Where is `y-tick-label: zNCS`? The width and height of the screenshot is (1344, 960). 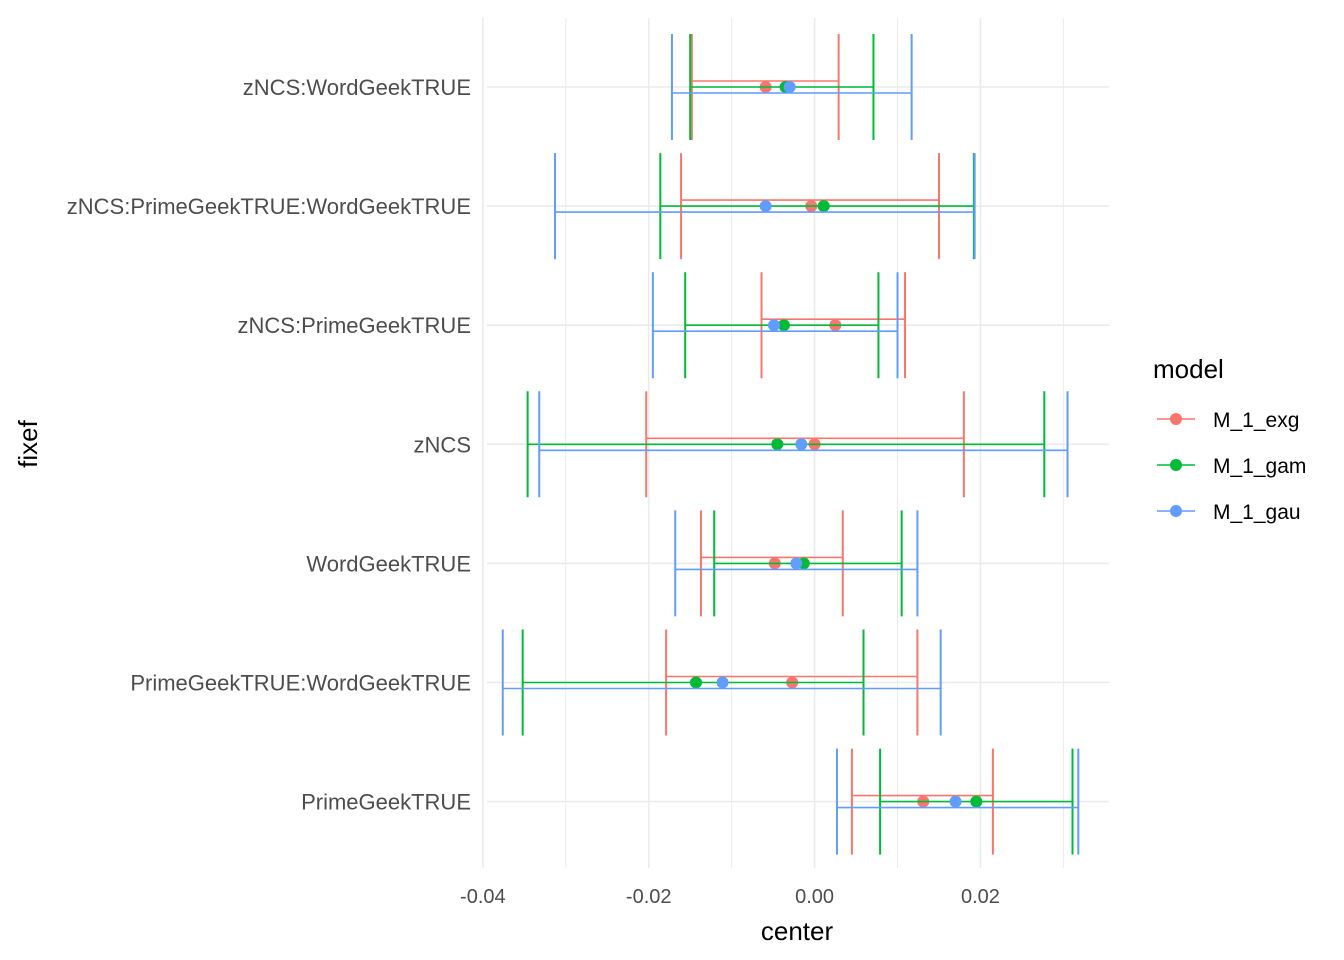
y-tick-label: zNCS is located at coordinates (442, 444).